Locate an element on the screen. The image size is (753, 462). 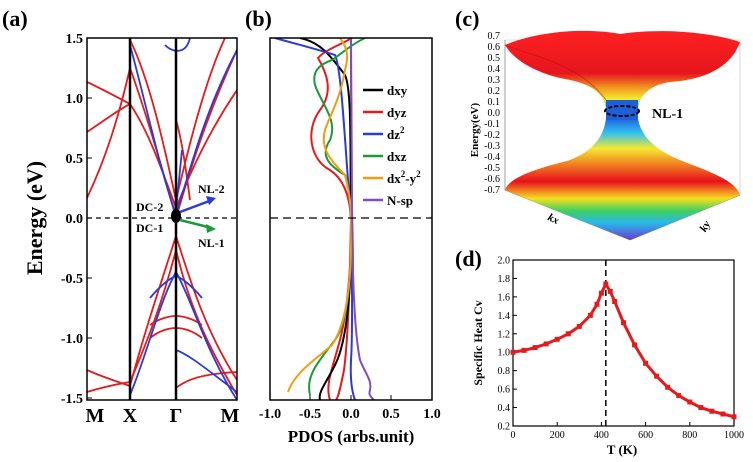
legend-dyz: dyz is located at coordinates (397, 112).